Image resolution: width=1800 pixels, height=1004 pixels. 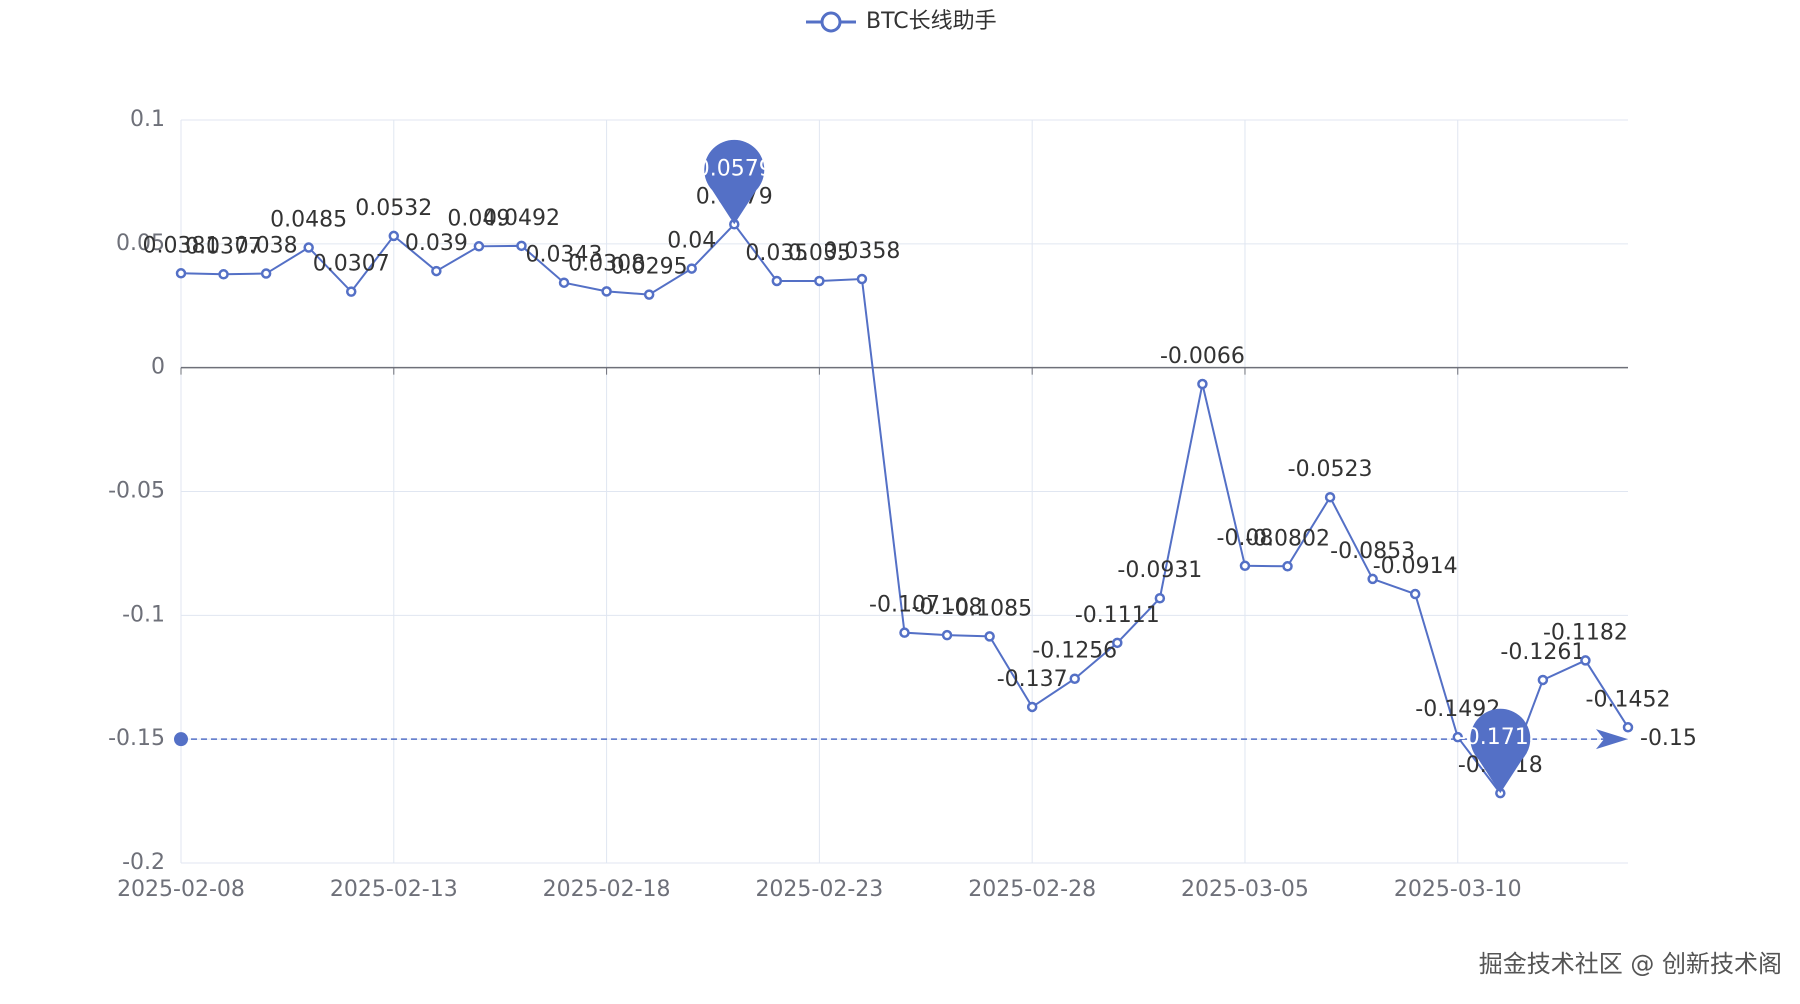 I want to click on data-label: -0.0853, so click(x=1372, y=551).